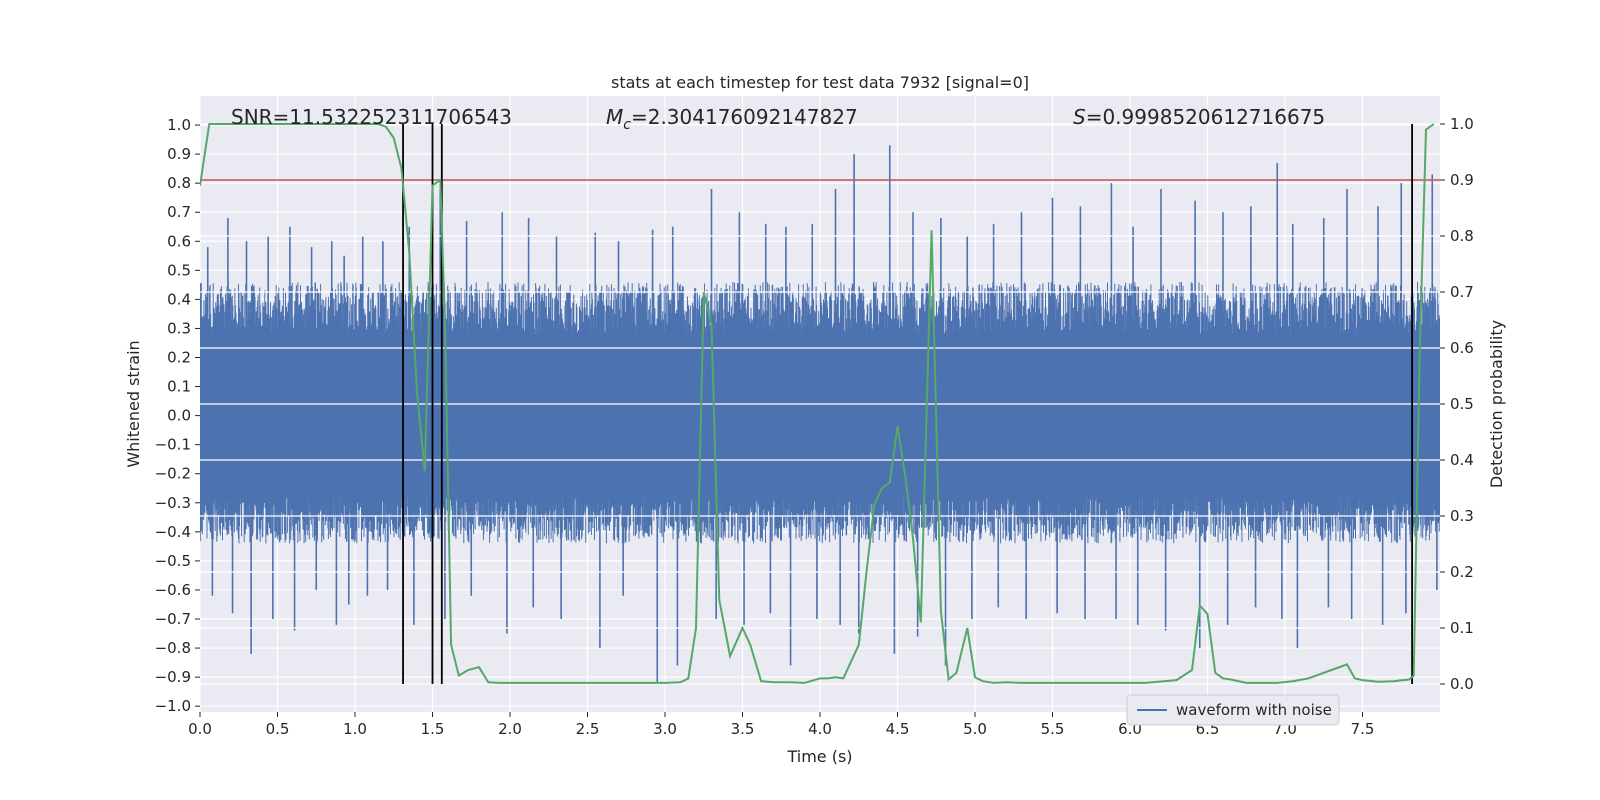  I want to click on y2-tick-labels: 0.0 0.1 0.2 0.3 0.4 0.5 0.6 0.7 0.8 0.9 1.0, so click(1457, 404).